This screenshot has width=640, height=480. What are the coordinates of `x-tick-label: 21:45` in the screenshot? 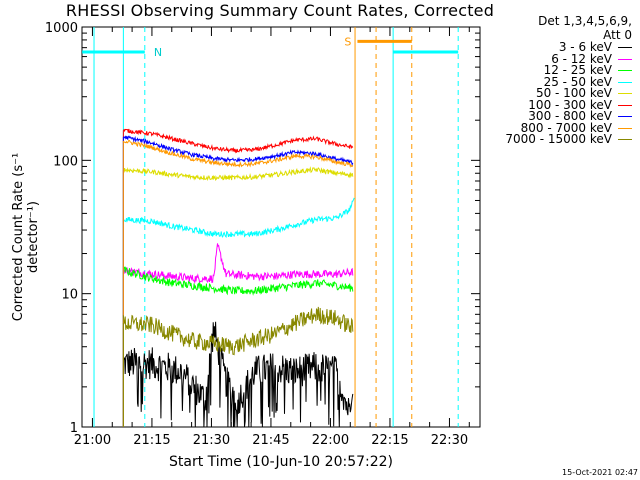 It's located at (270, 440).